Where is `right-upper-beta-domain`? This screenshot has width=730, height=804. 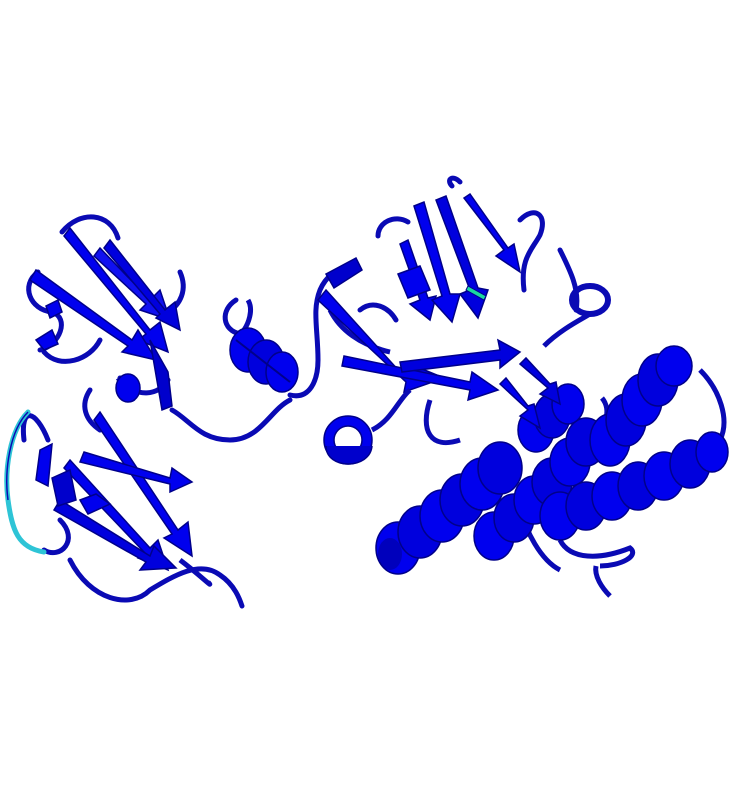 right-upper-beta-domain is located at coordinates (463, 288).